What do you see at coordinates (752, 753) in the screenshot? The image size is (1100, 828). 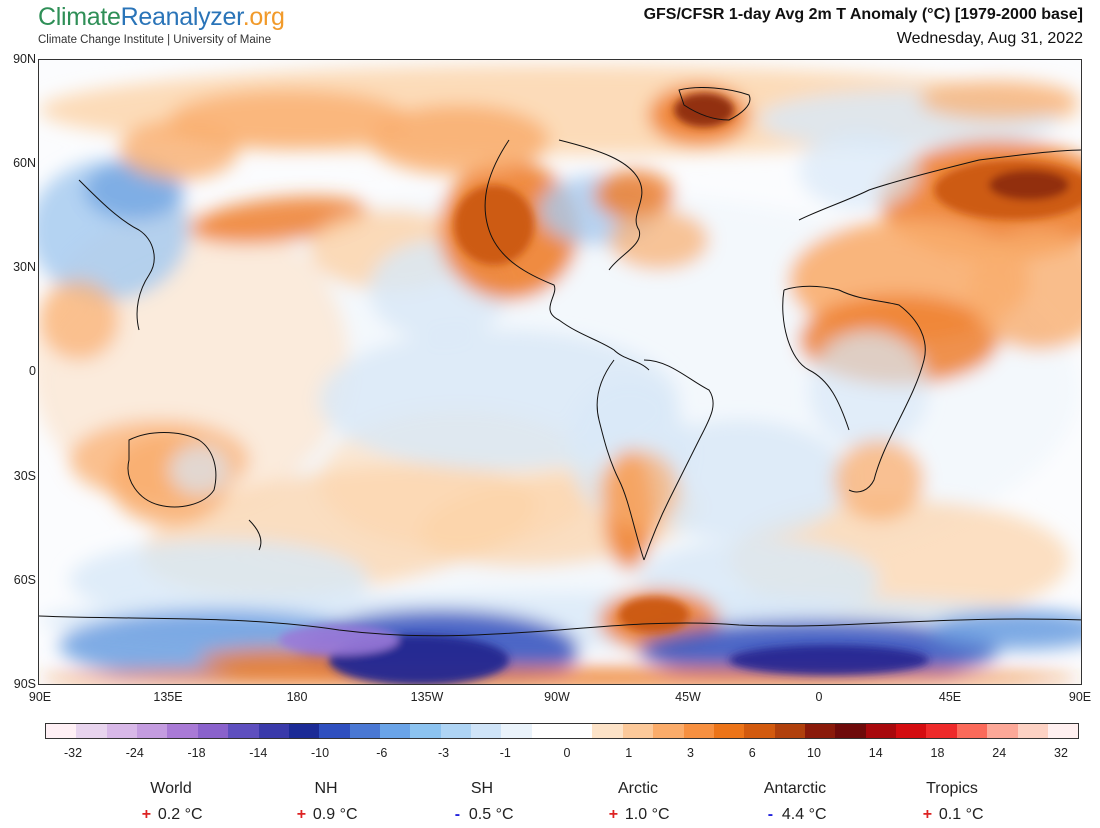 I see `colorbar-label: 6` at bounding box center [752, 753].